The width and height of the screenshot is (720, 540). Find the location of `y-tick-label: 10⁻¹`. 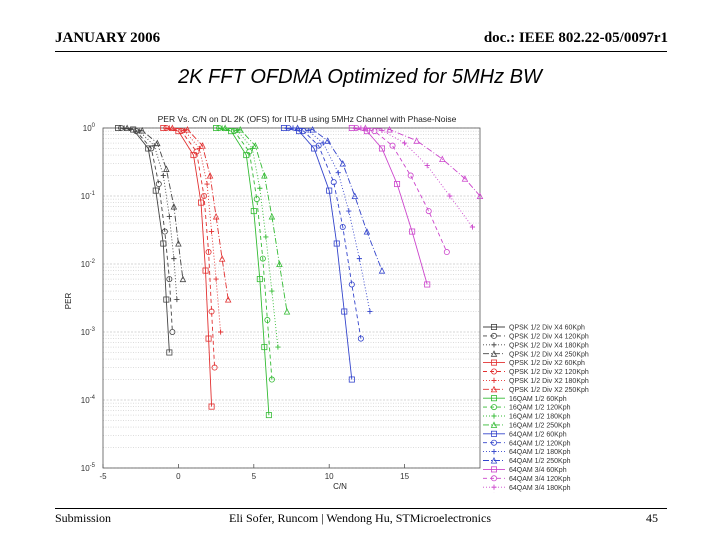

y-tick-label: 10⁻¹ is located at coordinates (88, 196).